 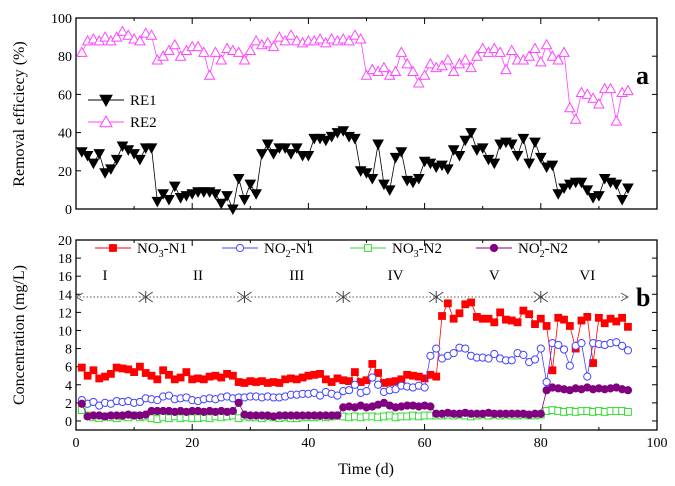 I want to click on legend-label: RE1, so click(x=143, y=101).